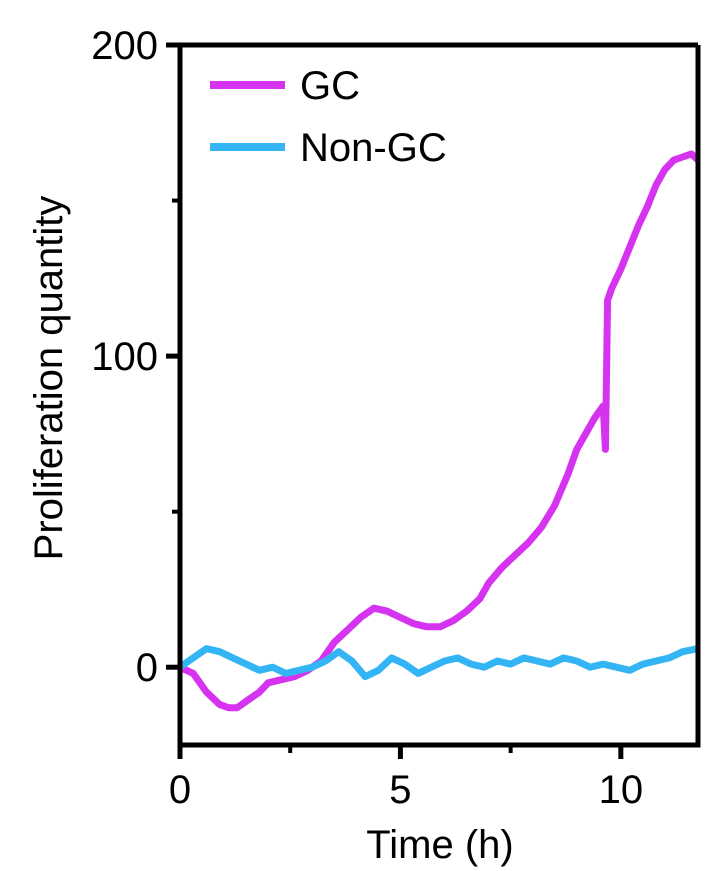 This screenshot has width=726, height=871. I want to click on x-tick-label-10: 10, so click(621, 790).